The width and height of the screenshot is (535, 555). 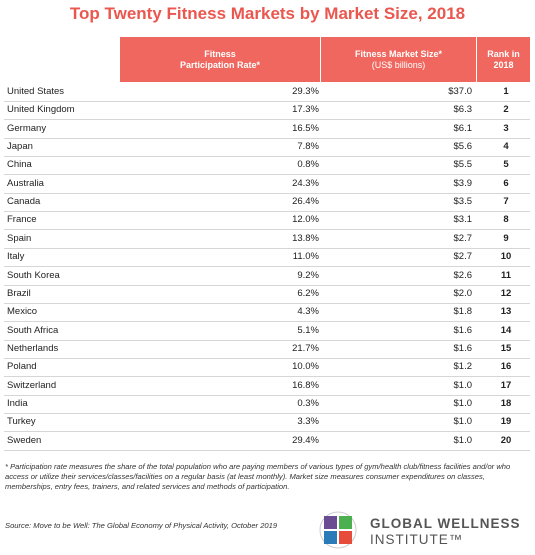 I want to click on cell: $3.9, so click(x=463, y=183).